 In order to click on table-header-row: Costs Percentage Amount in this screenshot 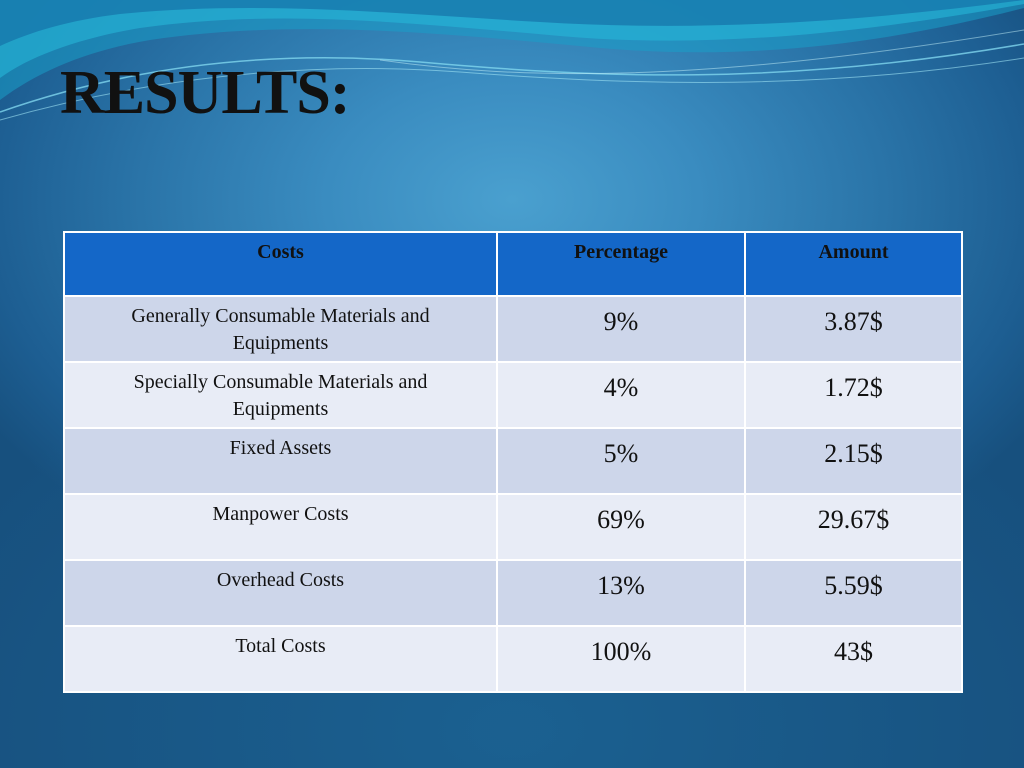, I will do `click(513, 264)`.